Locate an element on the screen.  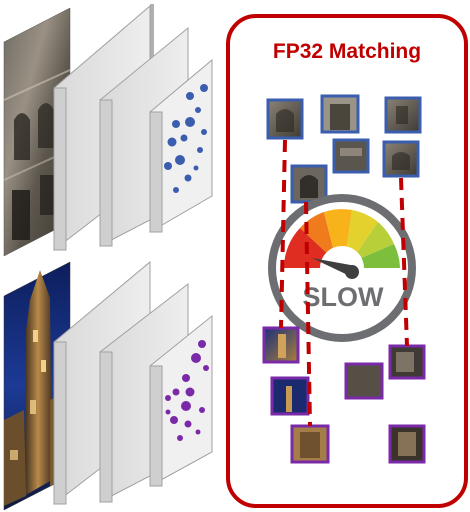
feature-points-bottom is located at coordinates (187, 390).